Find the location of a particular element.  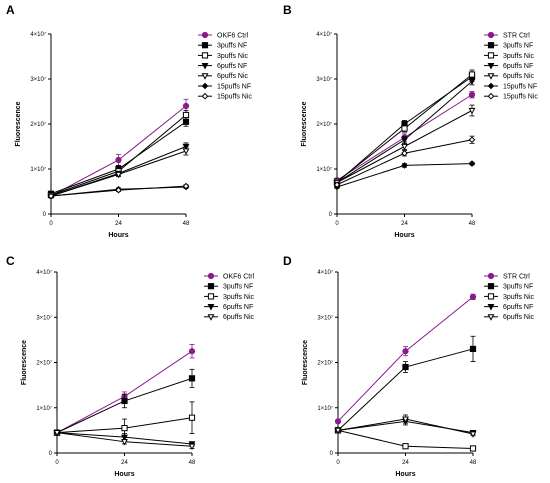

legend-item: OKF6 Ctrl is located at coordinates (223, 35).